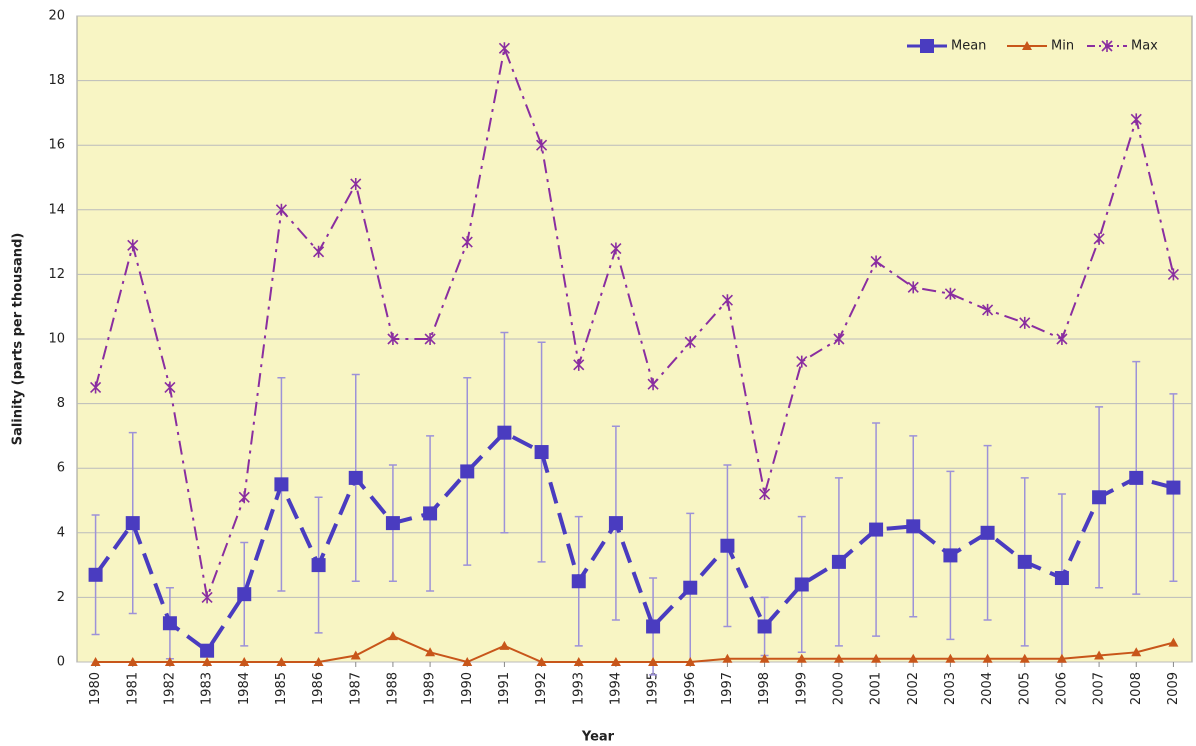 This screenshot has height=746, width=1196. What do you see at coordinates (207, 688) in the screenshot?
I see `x-tick-label: 1983` at bounding box center [207, 688].